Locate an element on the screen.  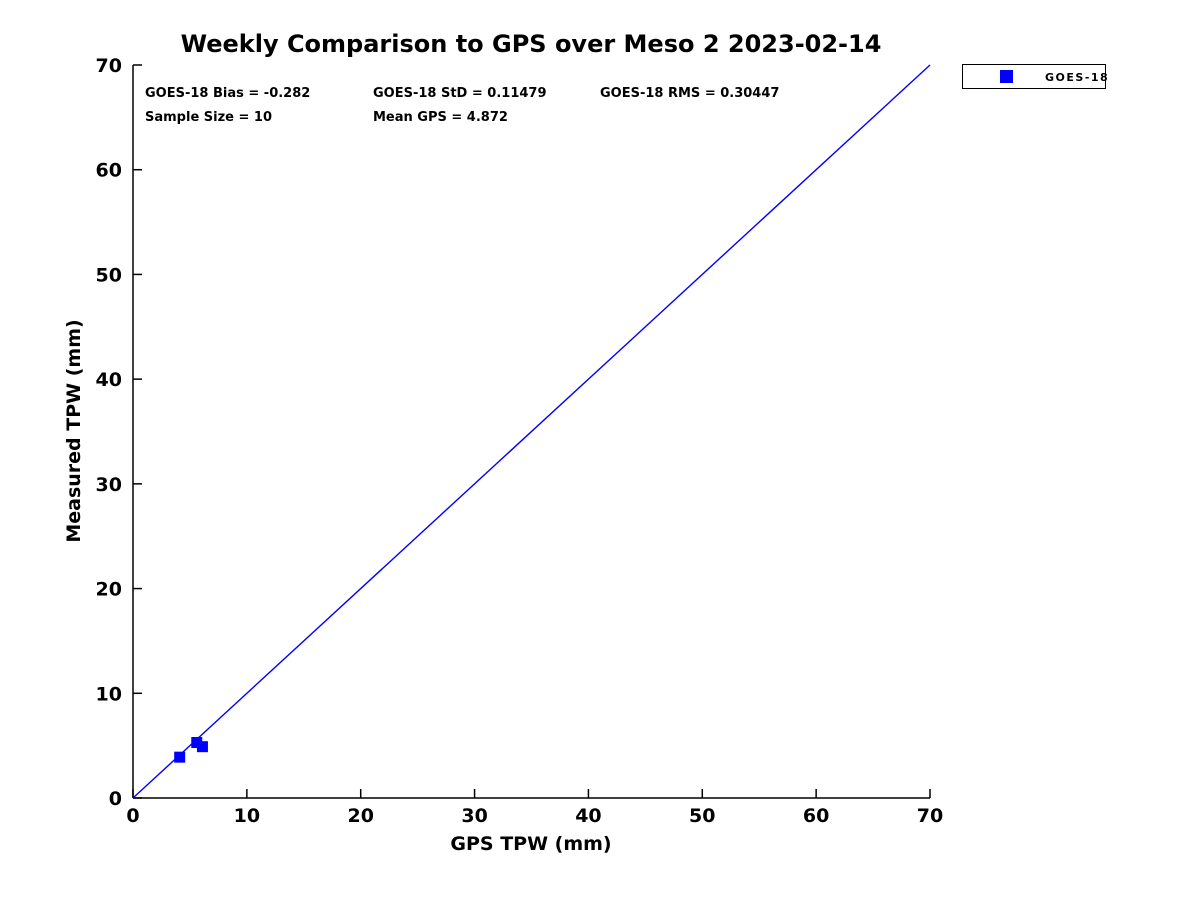
stat-sample-size: Sample Size = 10 is located at coordinates (208, 117).